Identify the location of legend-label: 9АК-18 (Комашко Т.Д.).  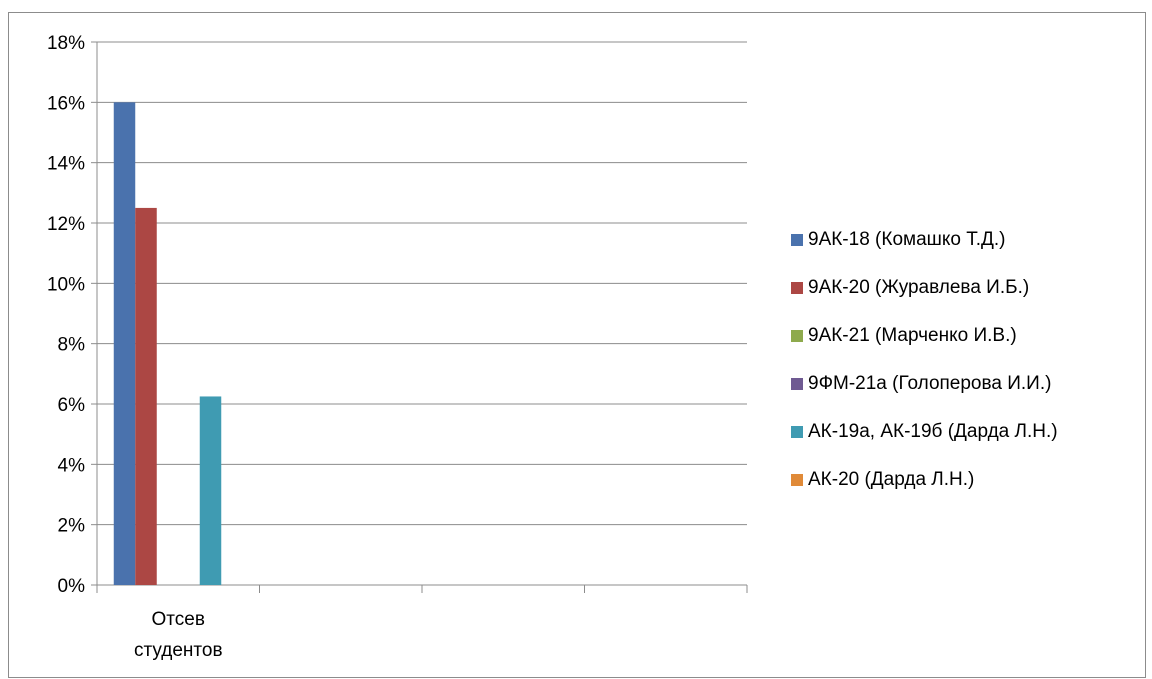
(907, 239).